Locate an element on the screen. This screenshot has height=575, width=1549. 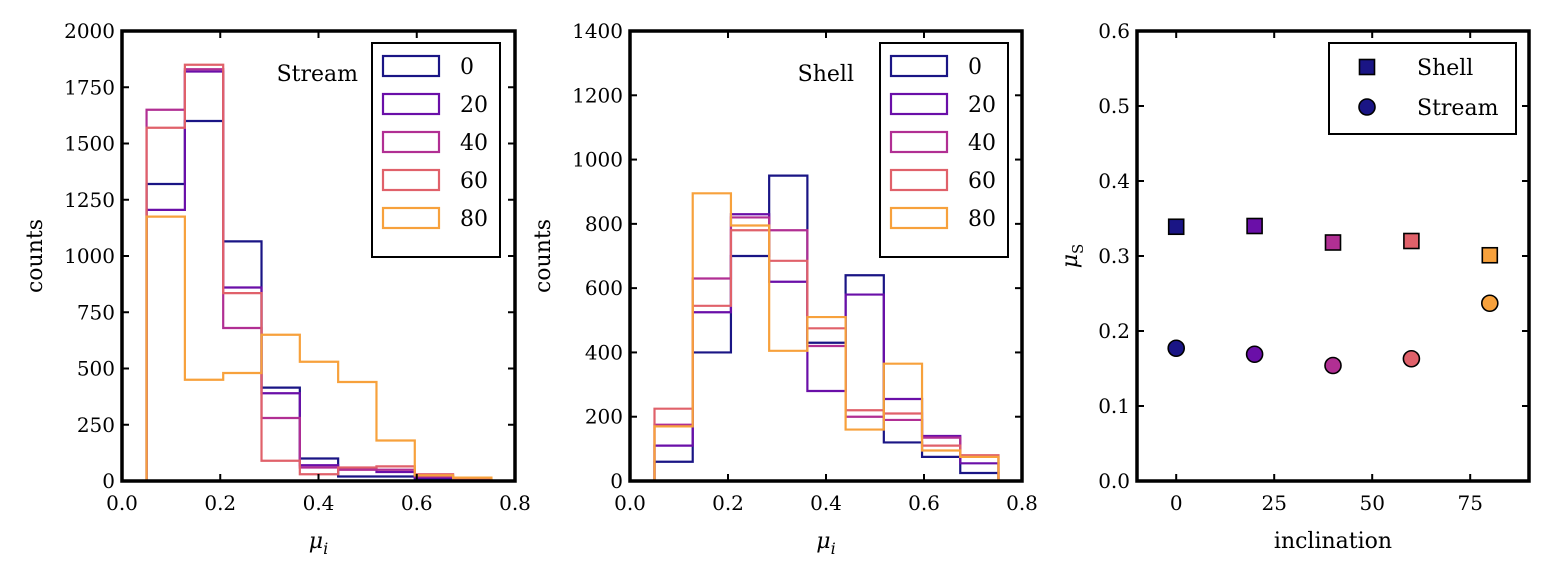
y-tick-label: 750 is located at coordinates (96, 312).